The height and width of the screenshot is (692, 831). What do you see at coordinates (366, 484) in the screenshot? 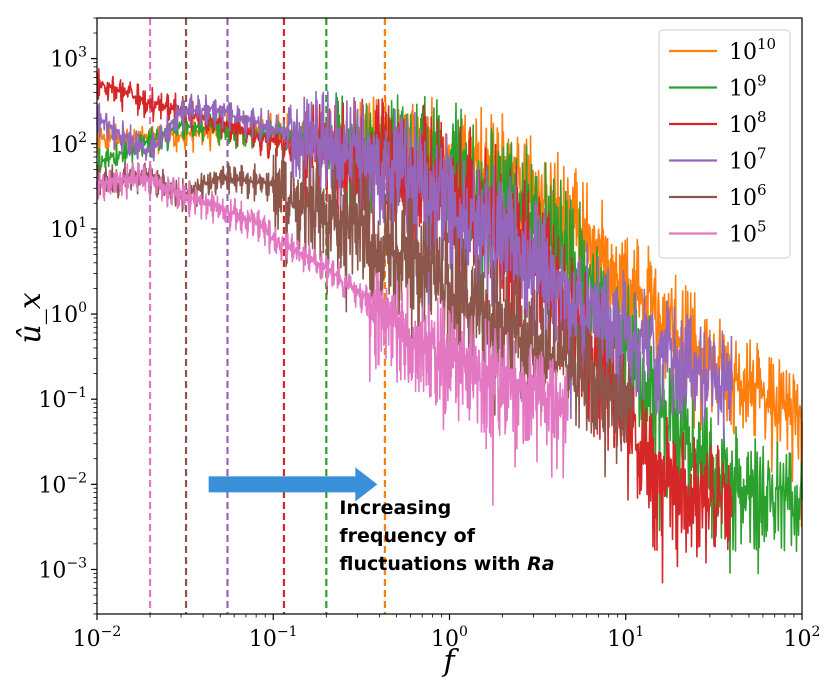
I see `arrow-head` at bounding box center [366, 484].